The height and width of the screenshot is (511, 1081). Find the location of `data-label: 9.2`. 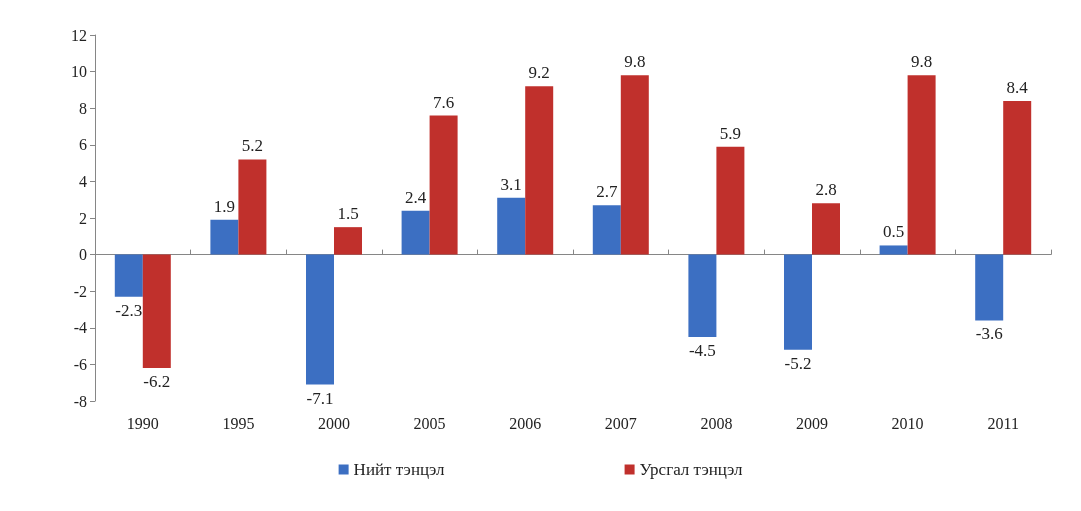

data-label: 9.2 is located at coordinates (539, 73).